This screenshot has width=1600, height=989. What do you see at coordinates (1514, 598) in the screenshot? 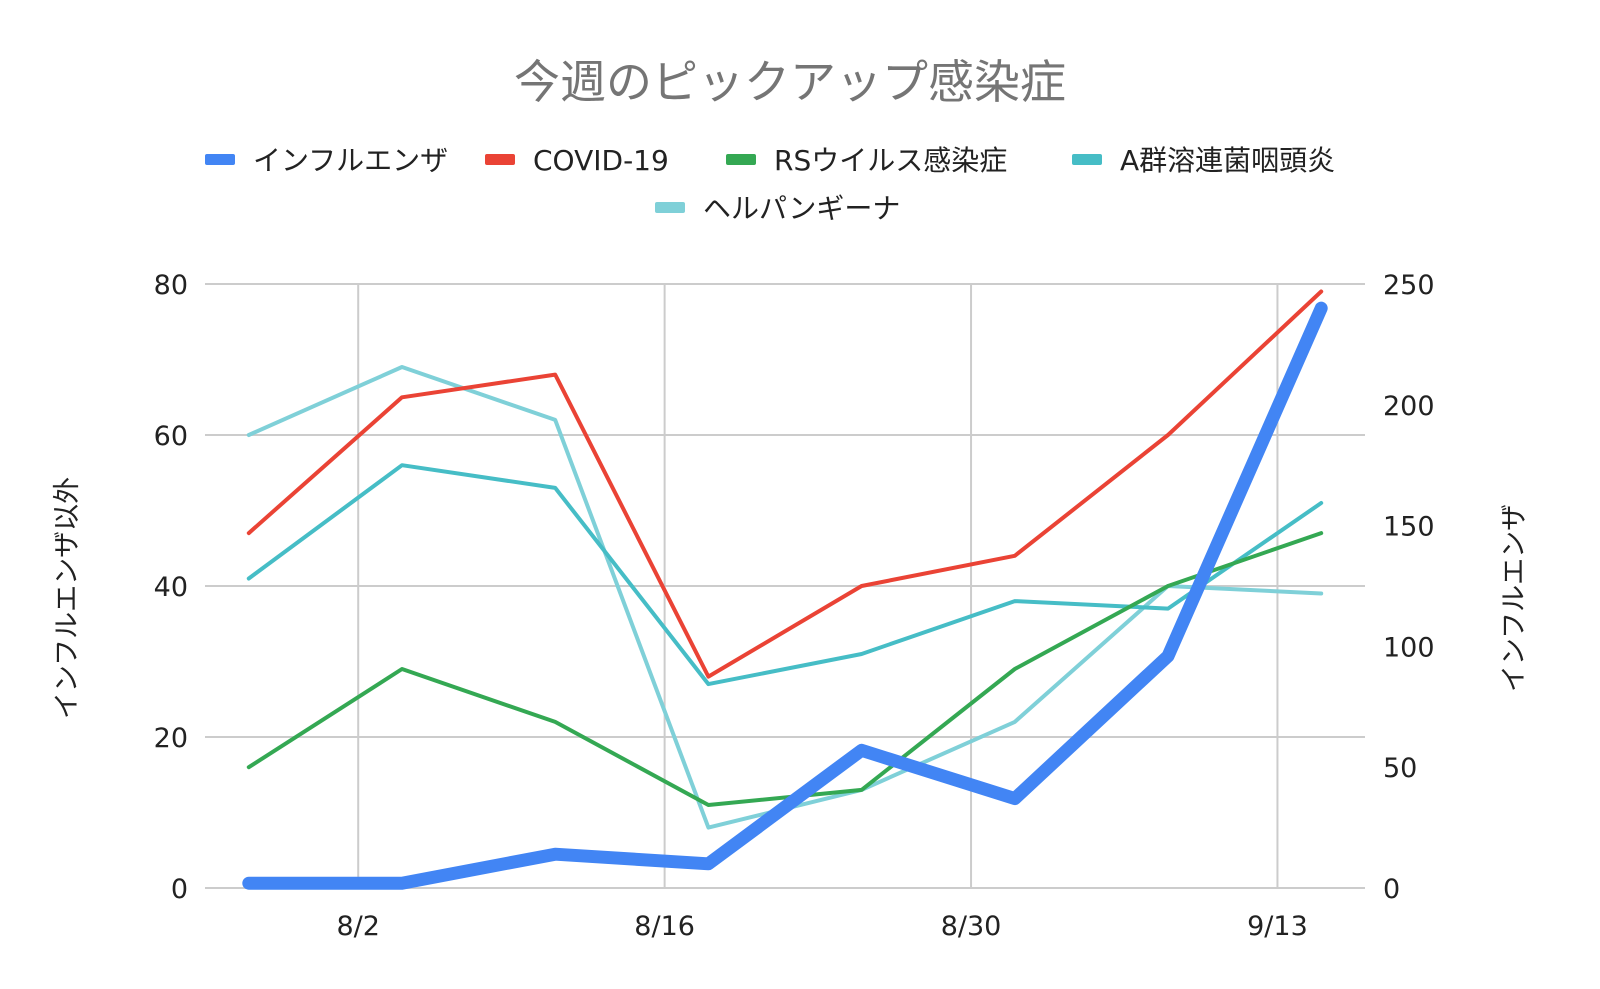
I see `right-axis-title: インフルエンザ` at bounding box center [1514, 598].